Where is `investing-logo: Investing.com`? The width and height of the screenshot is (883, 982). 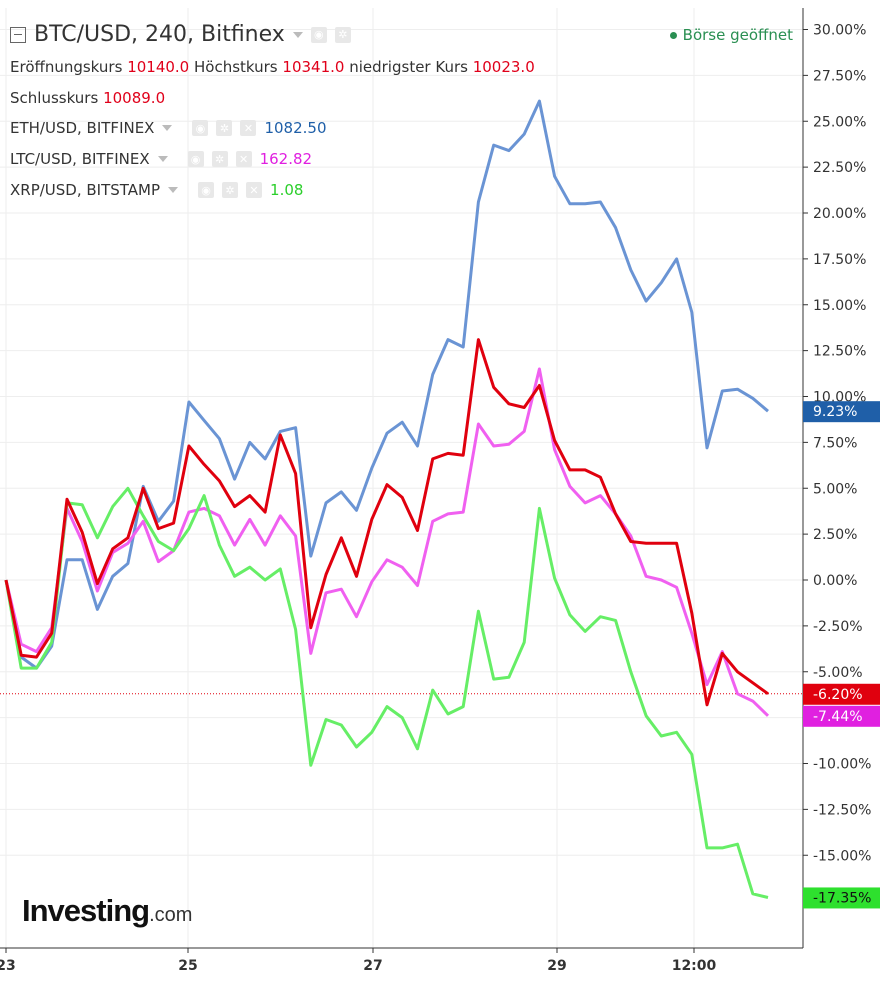
investing-logo: Investing.com is located at coordinates (107, 911).